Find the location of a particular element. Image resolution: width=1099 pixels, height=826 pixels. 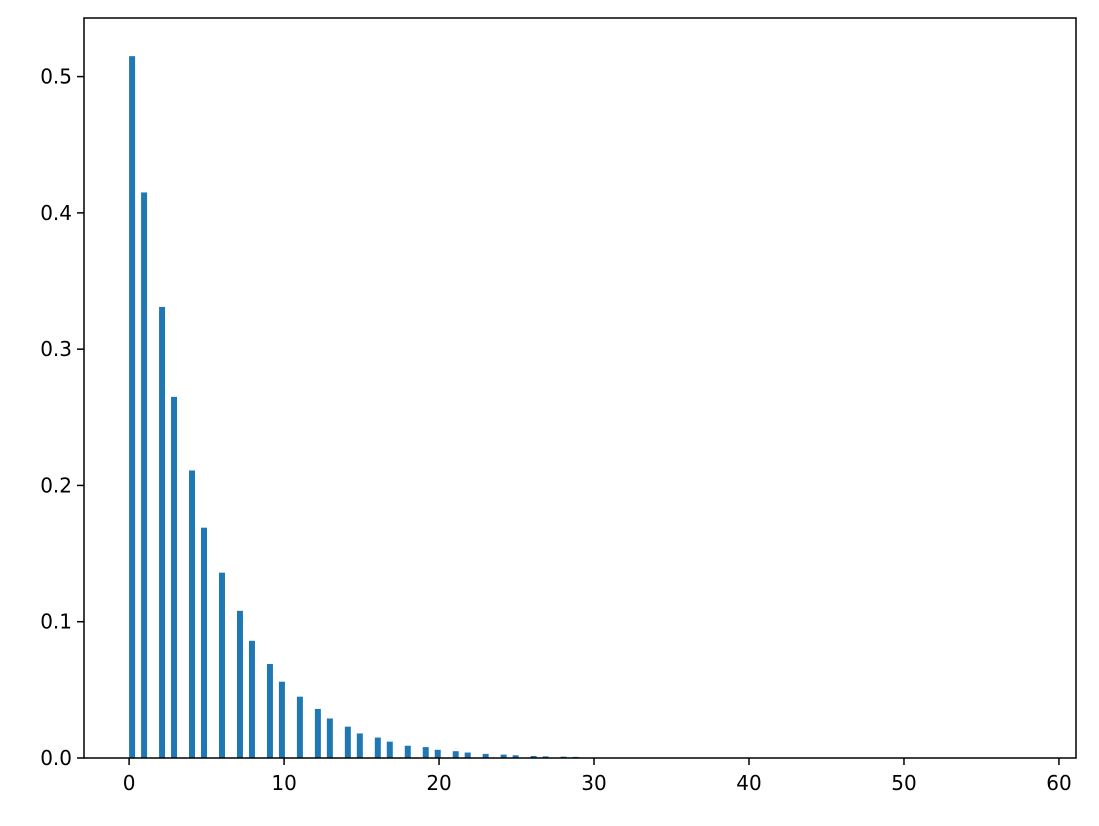

x-axis: 0 10 20 30 40 50 60 is located at coordinates (597, 776).